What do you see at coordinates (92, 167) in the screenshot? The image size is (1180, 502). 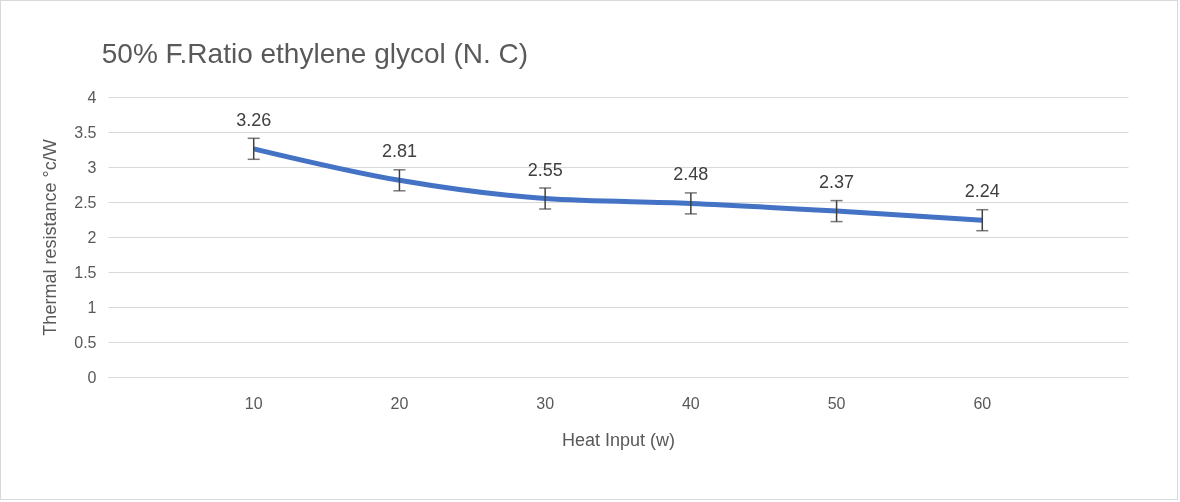 I see `y-tick-label: 3` at bounding box center [92, 167].